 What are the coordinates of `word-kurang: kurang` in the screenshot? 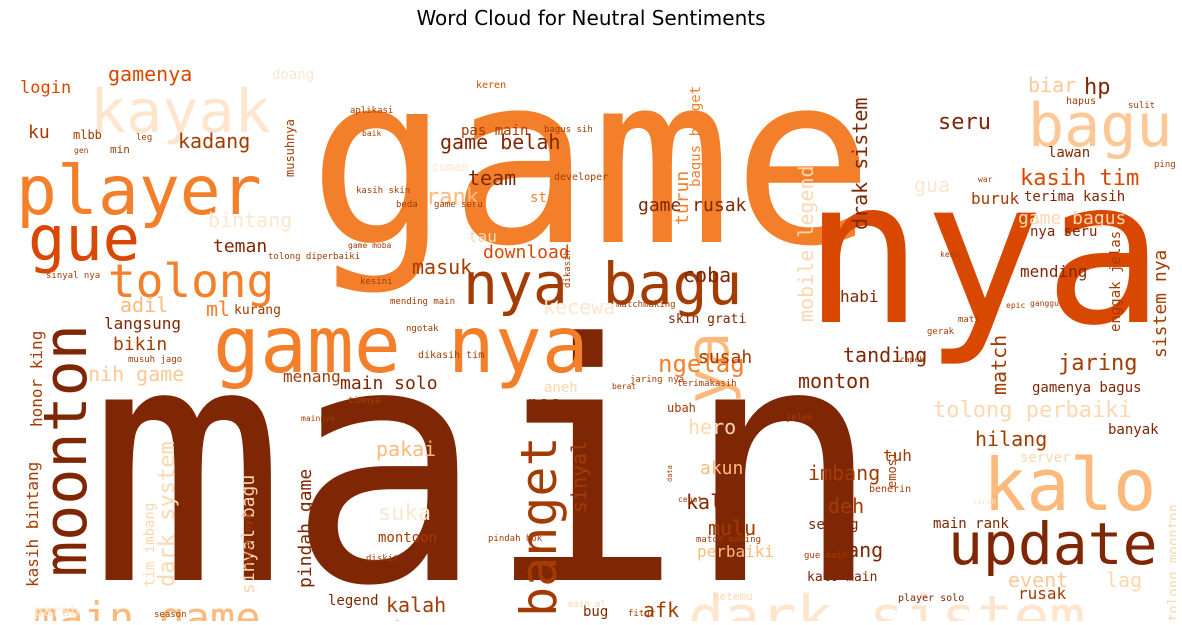 It's located at (257, 310).